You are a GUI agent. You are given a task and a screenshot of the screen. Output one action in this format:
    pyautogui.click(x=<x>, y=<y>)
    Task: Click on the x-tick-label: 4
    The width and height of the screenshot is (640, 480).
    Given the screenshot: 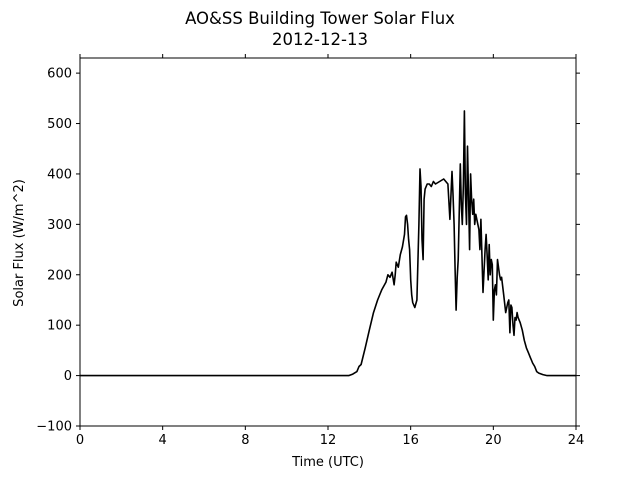 What is the action you would take?
    pyautogui.click(x=163, y=440)
    